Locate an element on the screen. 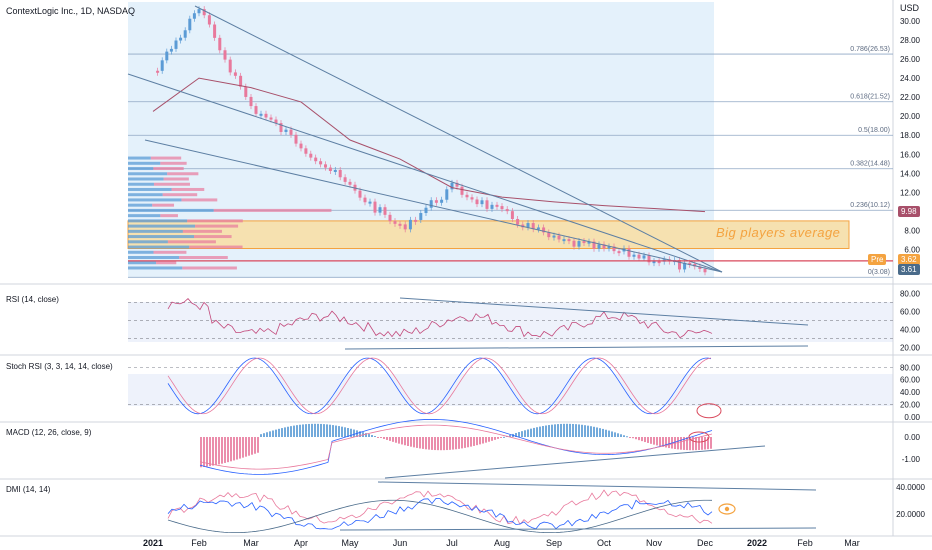 The height and width of the screenshot is (550, 932). x-axis-tick: Dec is located at coordinates (705, 543).